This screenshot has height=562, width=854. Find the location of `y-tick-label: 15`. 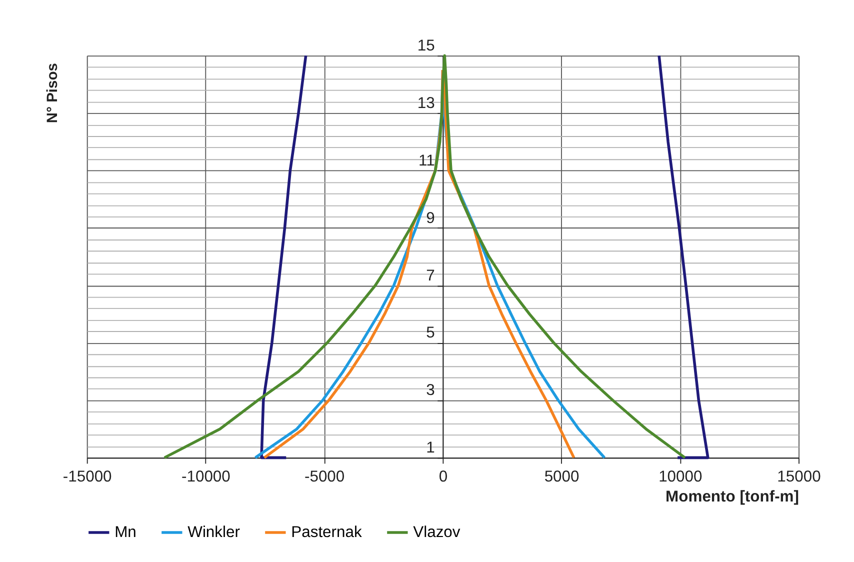

y-tick-label: 15 is located at coordinates (426, 46).